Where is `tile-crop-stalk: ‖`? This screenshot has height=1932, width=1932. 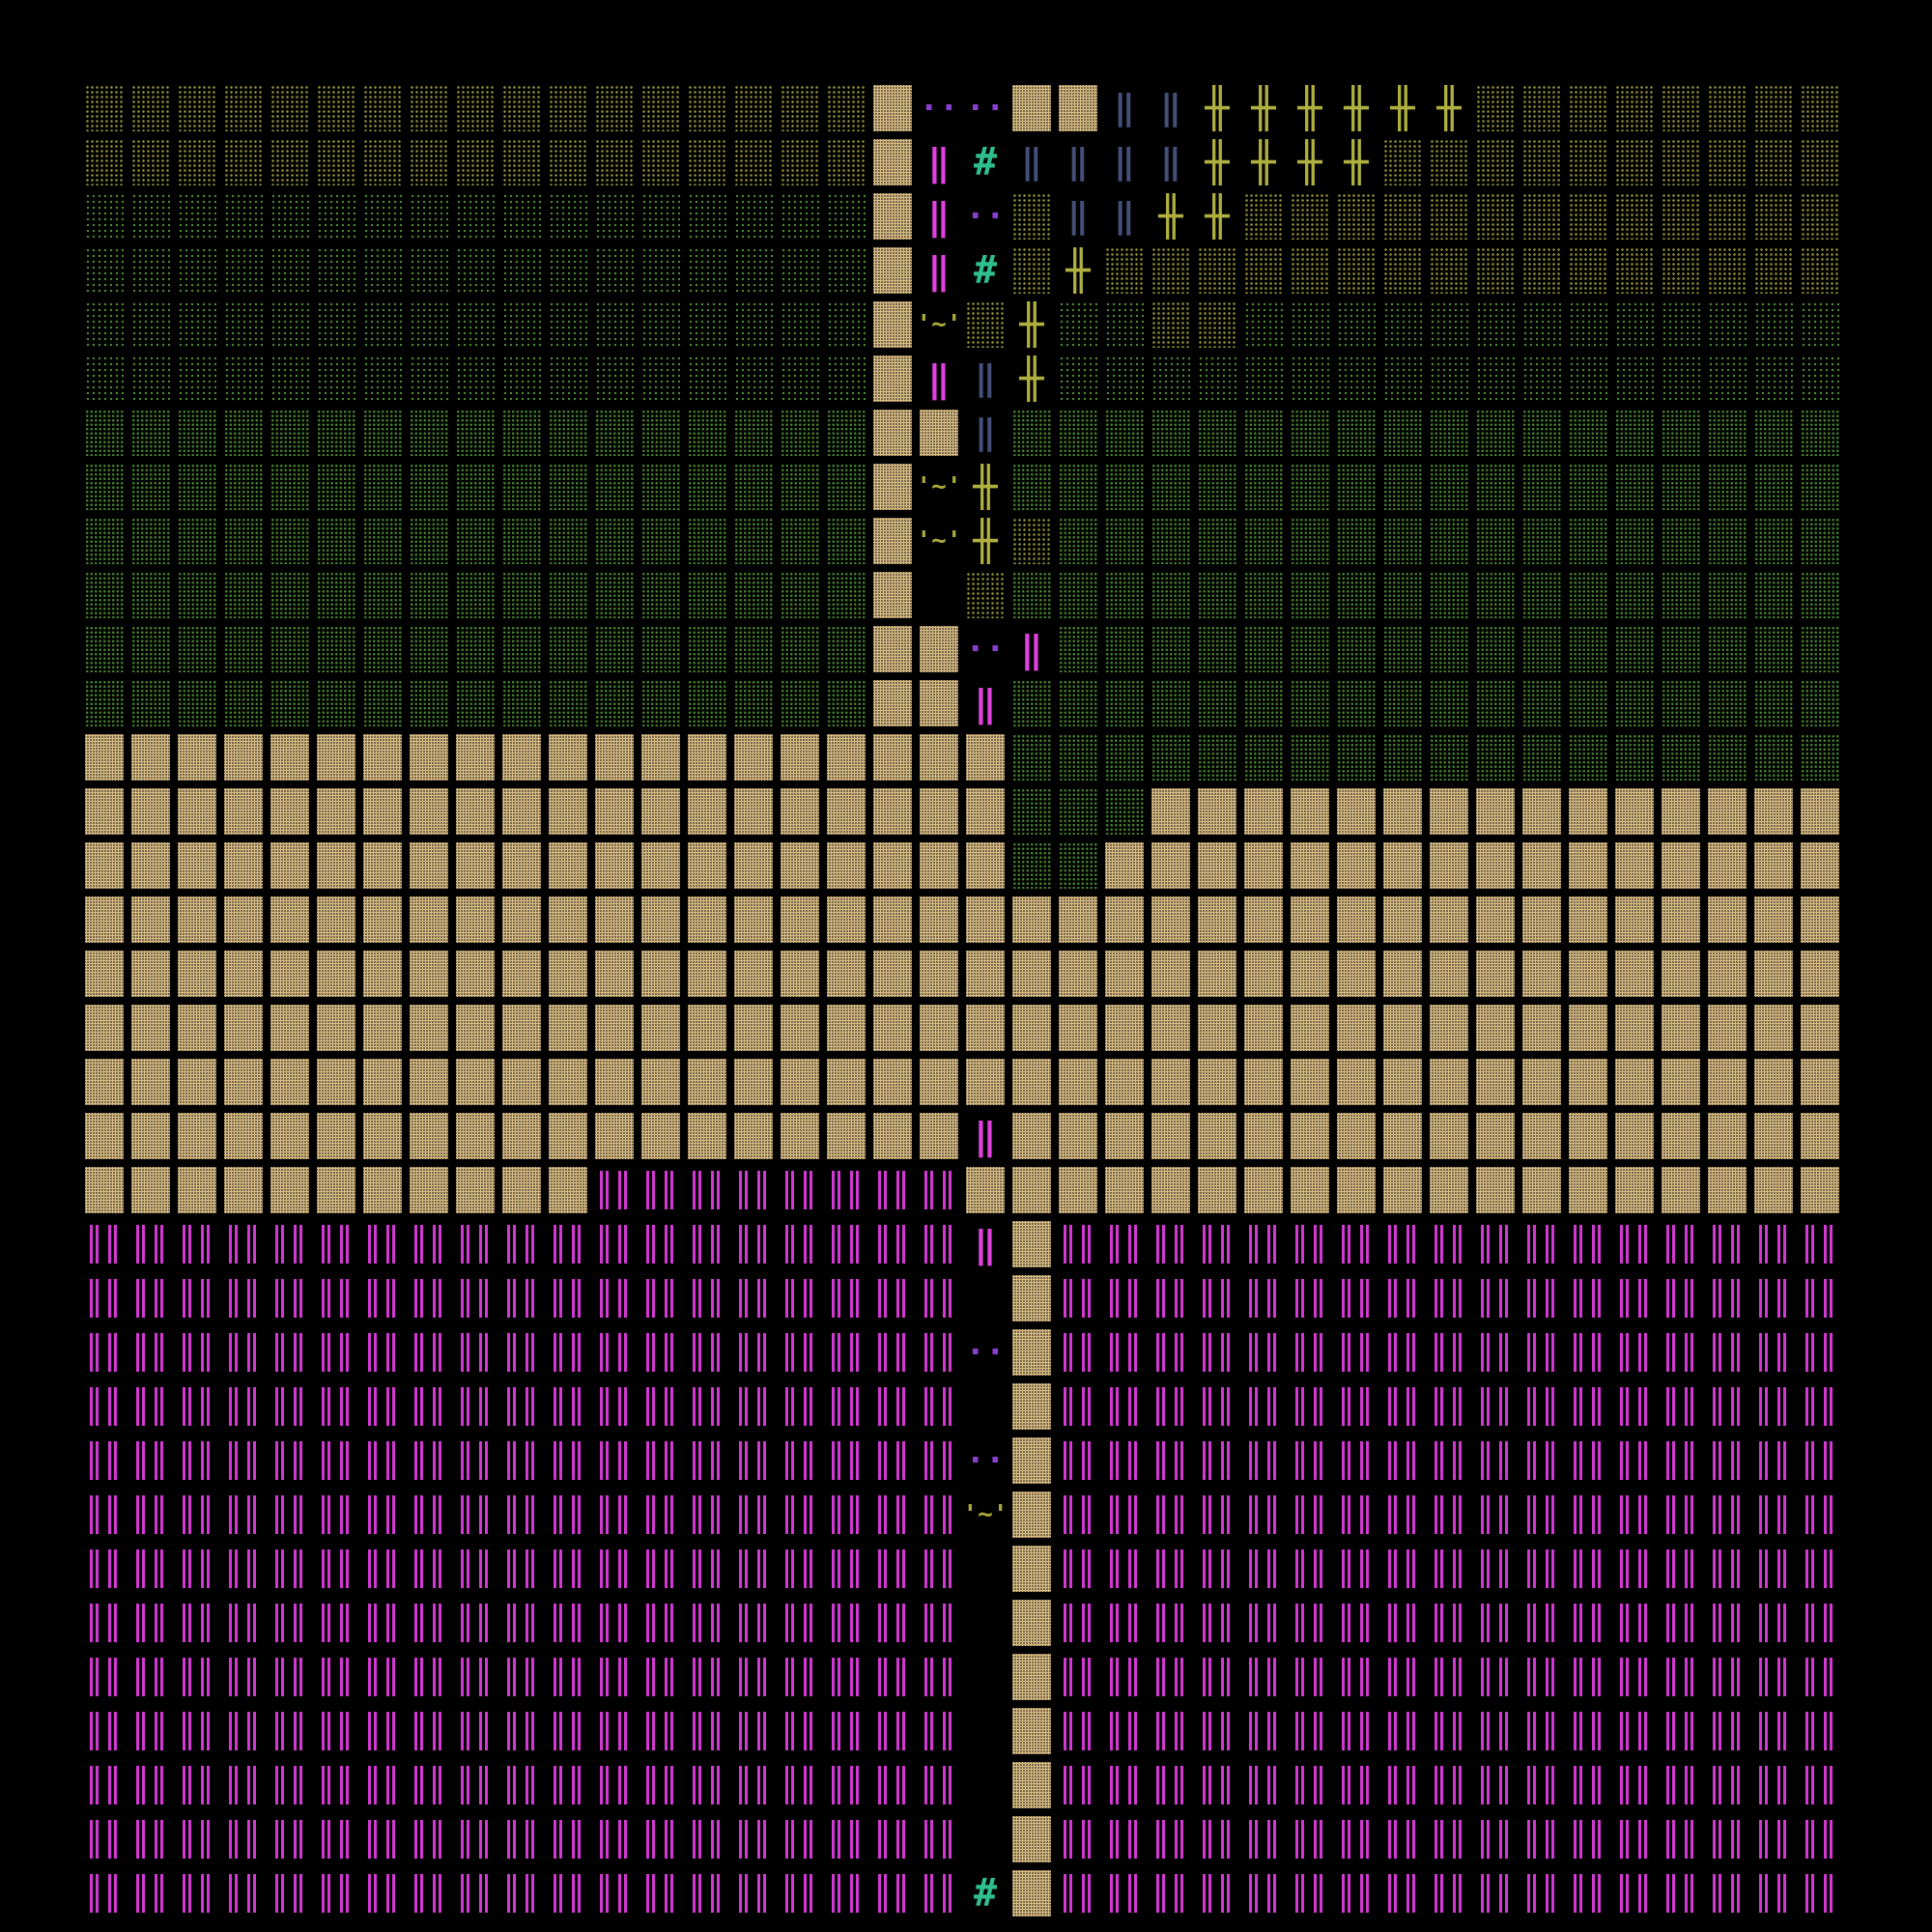
tile-crop-stalk: ‖ is located at coordinates (985, 703).